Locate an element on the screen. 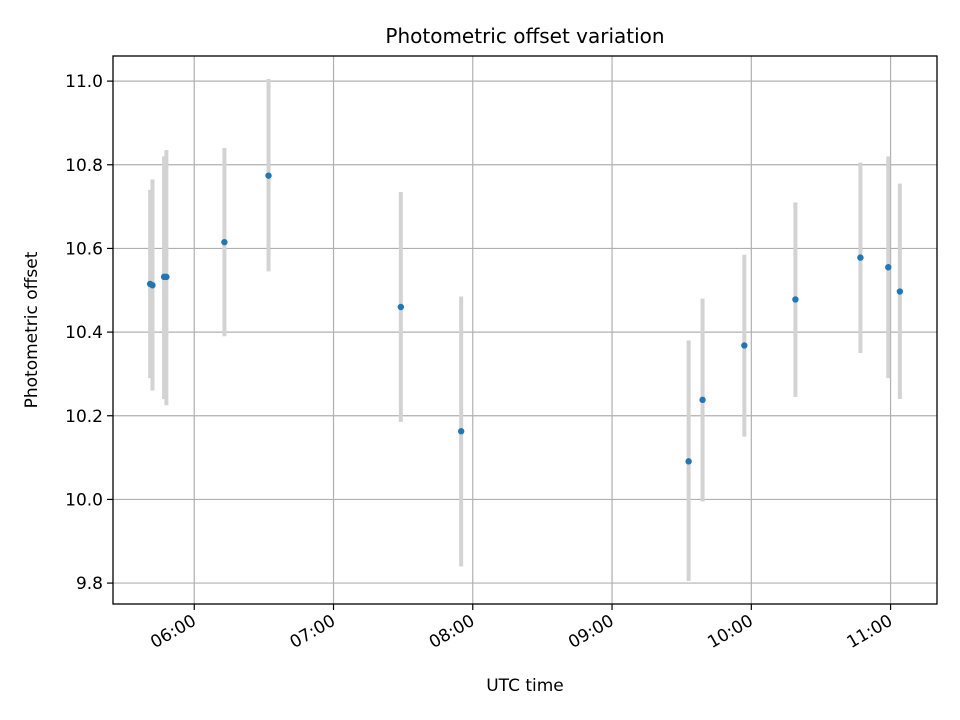 The height and width of the screenshot is (720, 960). x-tick-label: 07:00 is located at coordinates (313, 632).